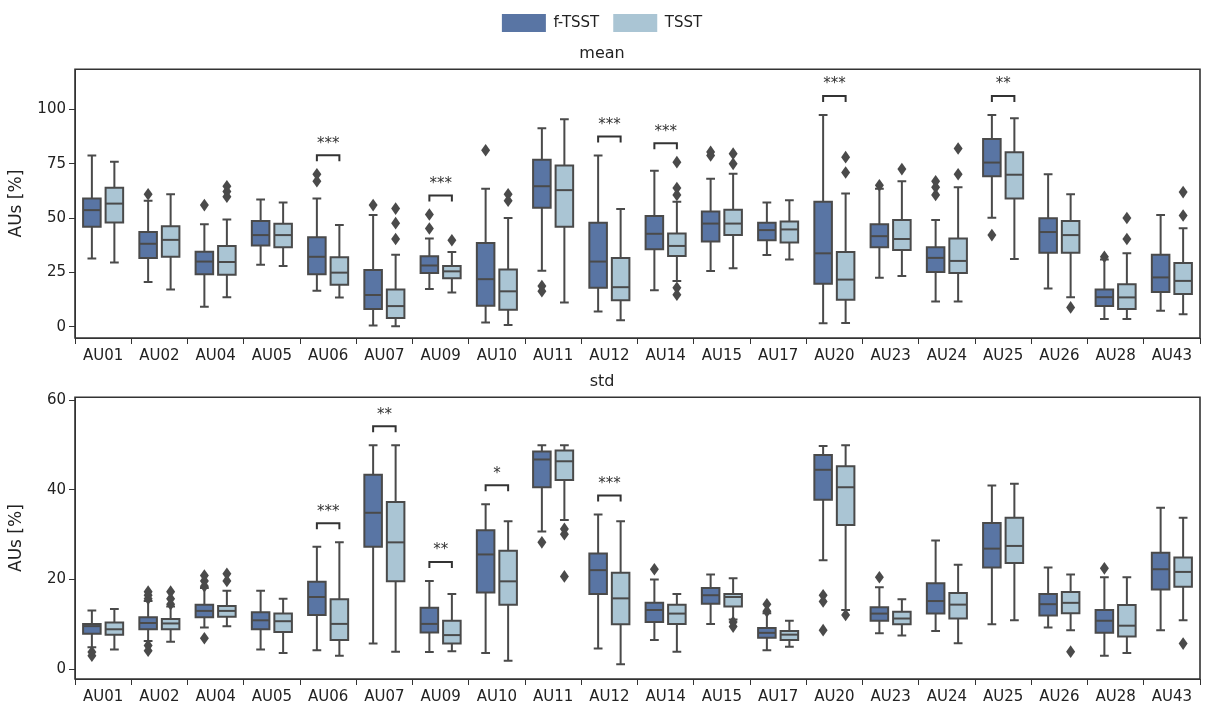 This screenshot has height=711, width=1210. I want to click on y-tick-label: 60, so click(56, 399).